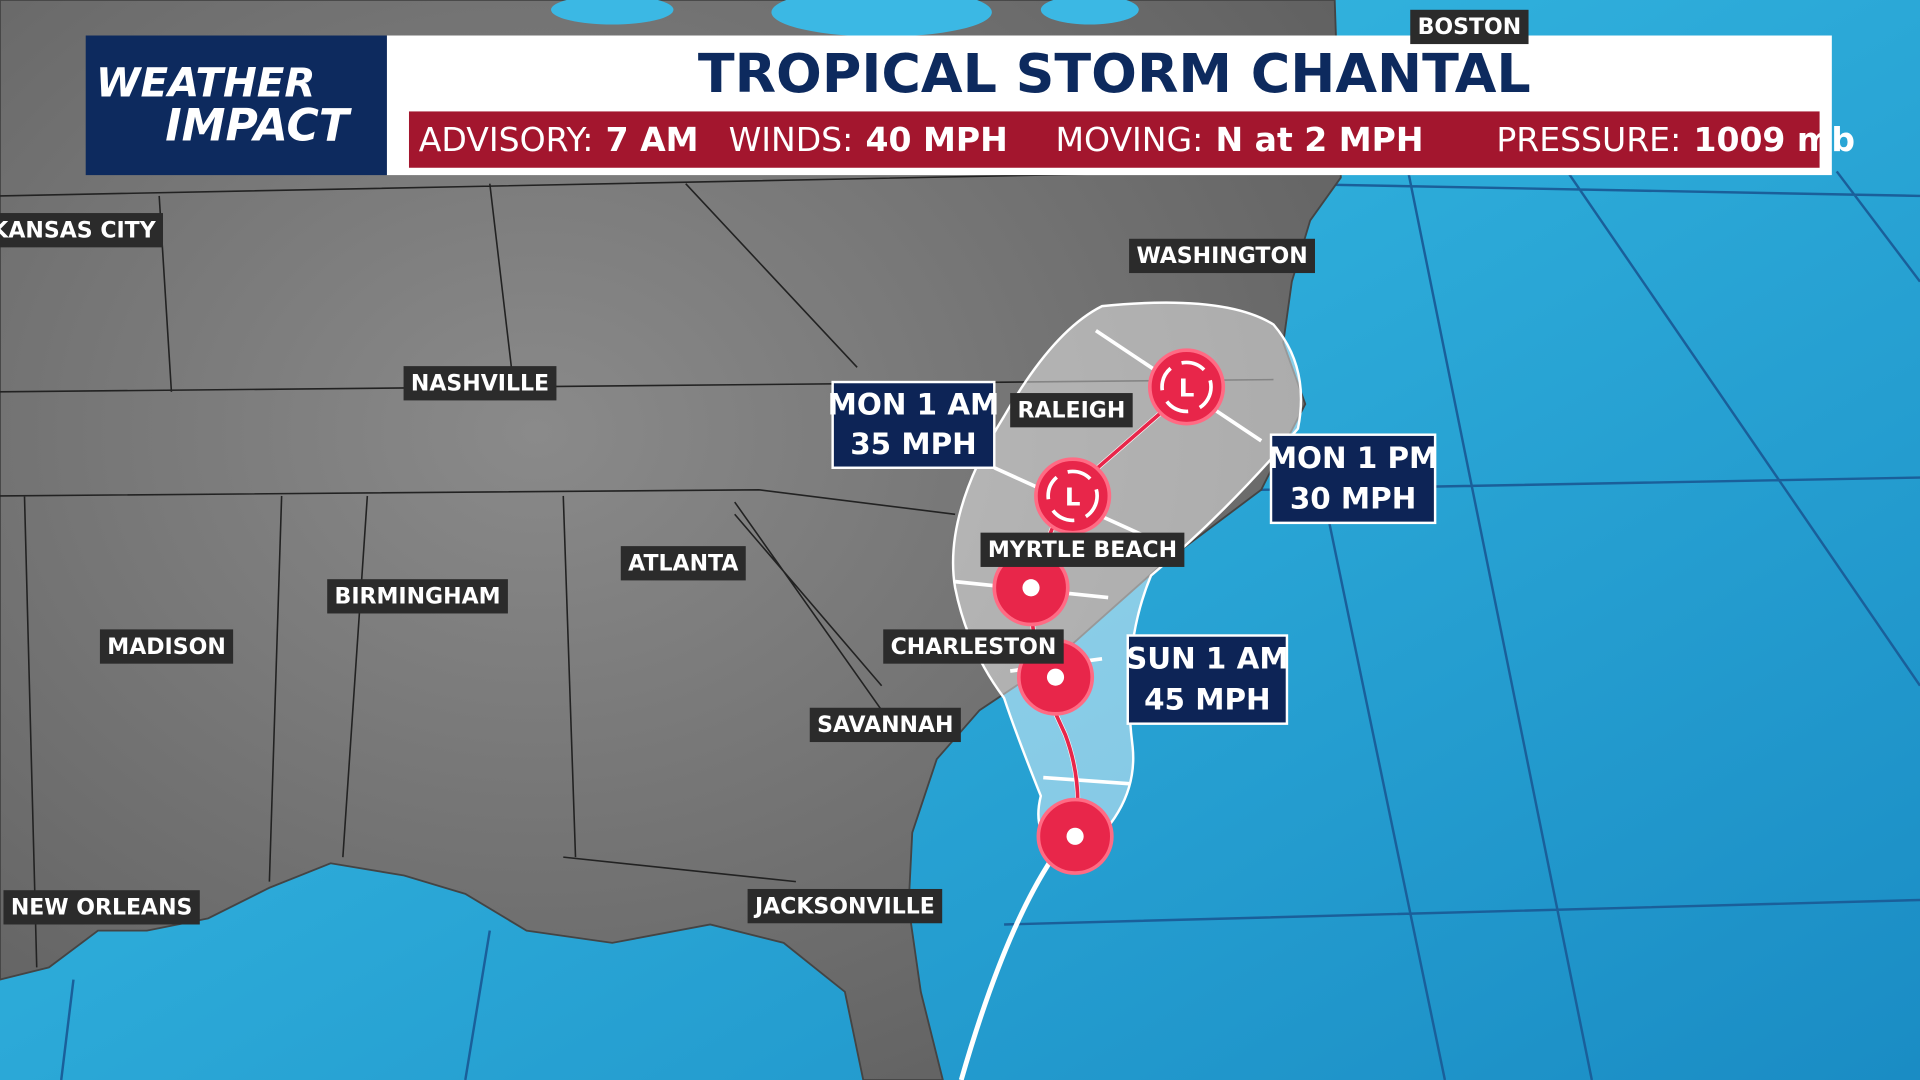 The image size is (1920, 1080). I want to click on city-label: MADISON, so click(166, 646).